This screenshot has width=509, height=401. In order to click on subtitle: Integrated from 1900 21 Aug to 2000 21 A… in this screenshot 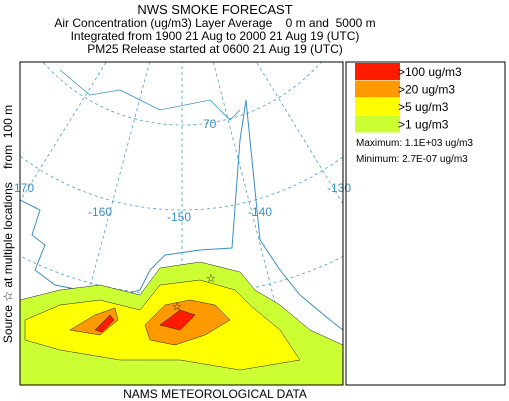, I will do `click(215, 36)`.